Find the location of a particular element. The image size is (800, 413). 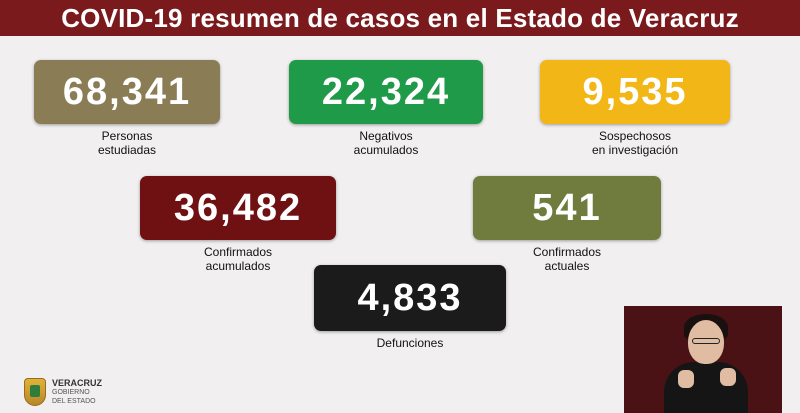

sign-language-interpreter is located at coordinates (703, 359).